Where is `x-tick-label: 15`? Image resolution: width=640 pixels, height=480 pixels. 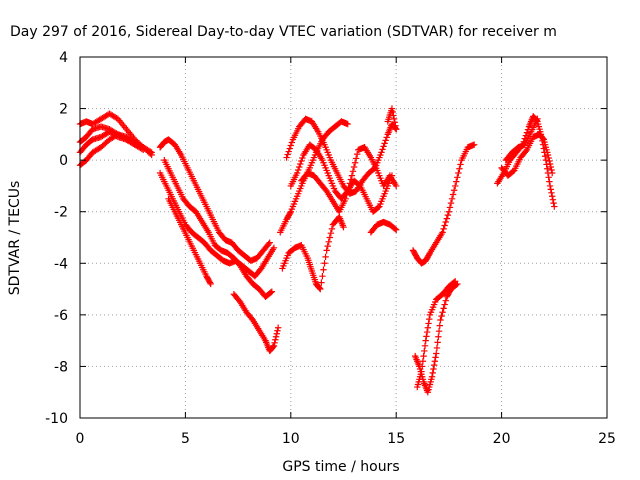
x-tick-label: 15 is located at coordinates (396, 439).